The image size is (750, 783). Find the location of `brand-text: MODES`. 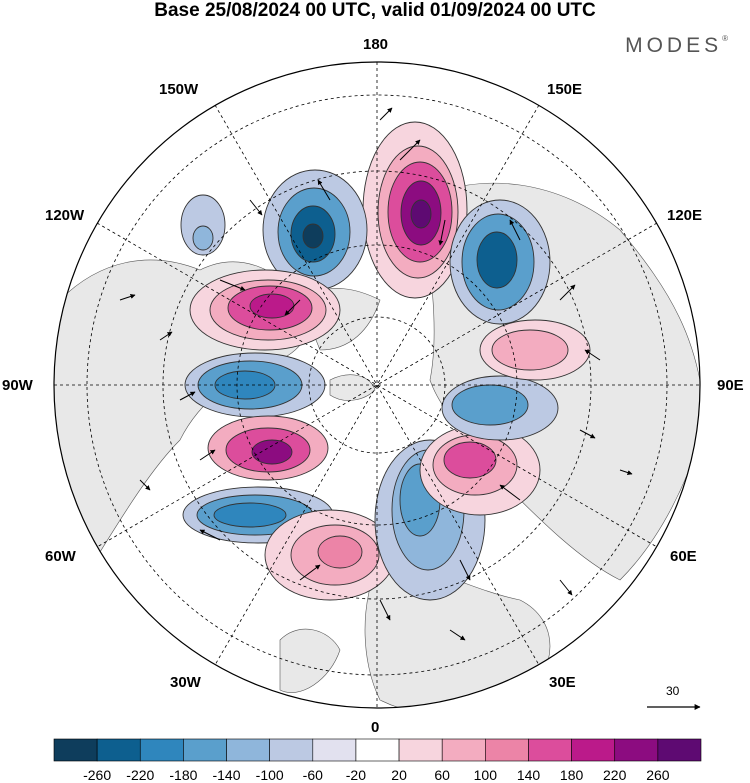

brand-text: MODES is located at coordinates (674, 45).